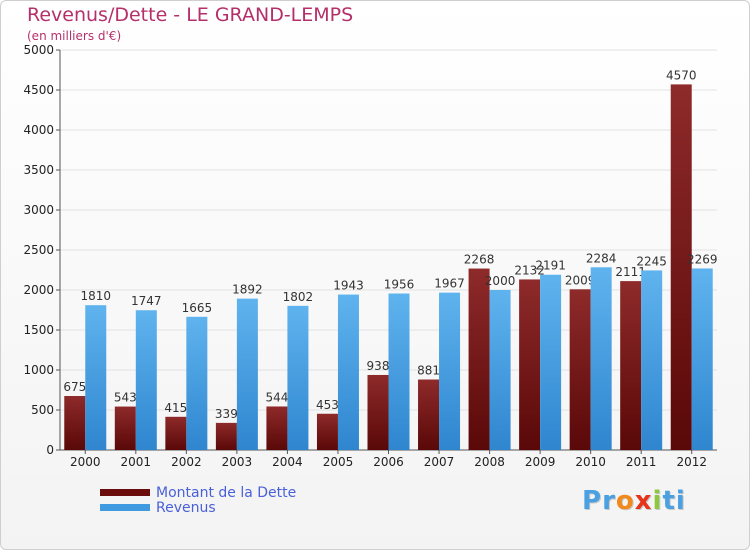 The width and height of the screenshot is (750, 550). What do you see at coordinates (630, 272) in the screenshot?
I see `data-label: 2111` at bounding box center [630, 272].